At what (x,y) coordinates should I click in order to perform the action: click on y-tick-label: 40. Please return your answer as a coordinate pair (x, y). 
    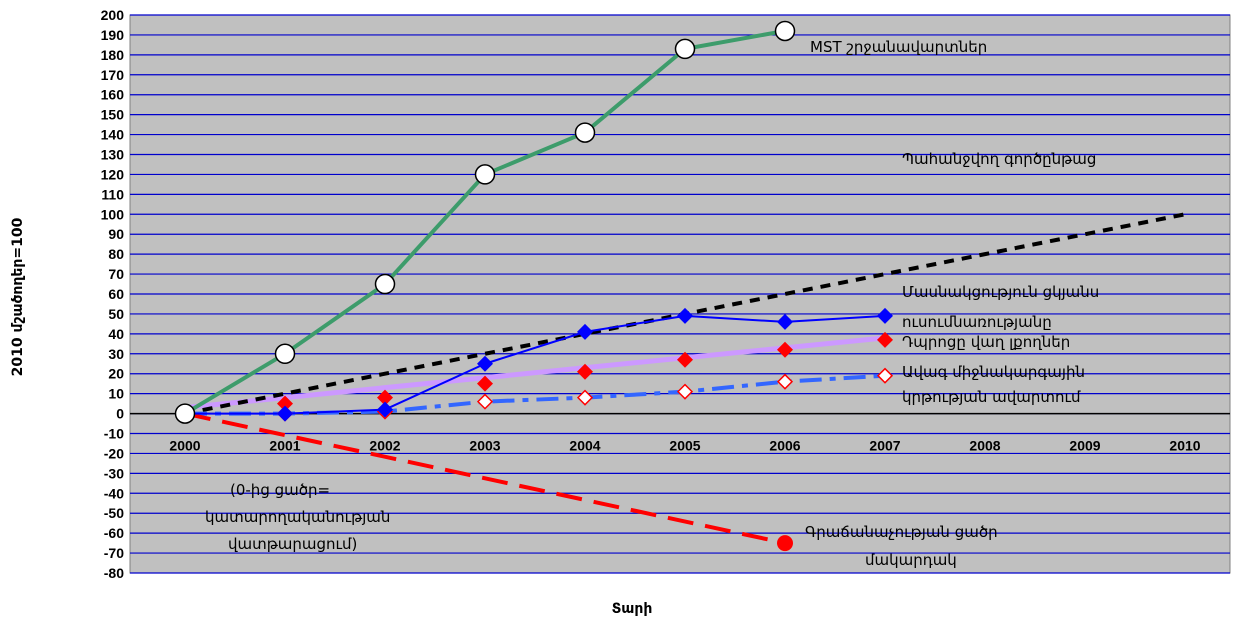
    Looking at the image, I should click on (116, 334).